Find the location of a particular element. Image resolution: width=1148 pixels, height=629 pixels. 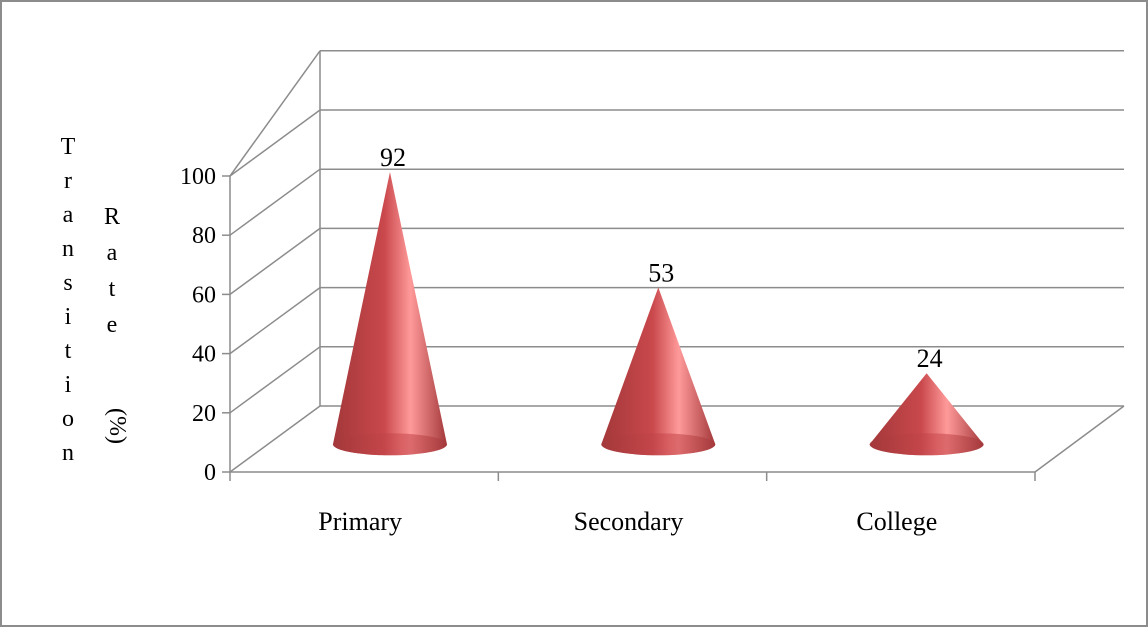

y-tick-label: 60 is located at coordinates (204, 295).